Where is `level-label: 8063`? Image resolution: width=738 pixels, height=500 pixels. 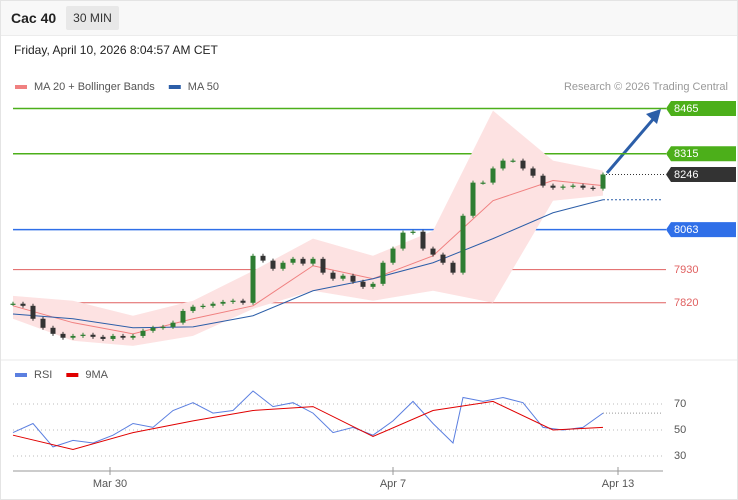
level-label: 8063 is located at coordinates (686, 230).